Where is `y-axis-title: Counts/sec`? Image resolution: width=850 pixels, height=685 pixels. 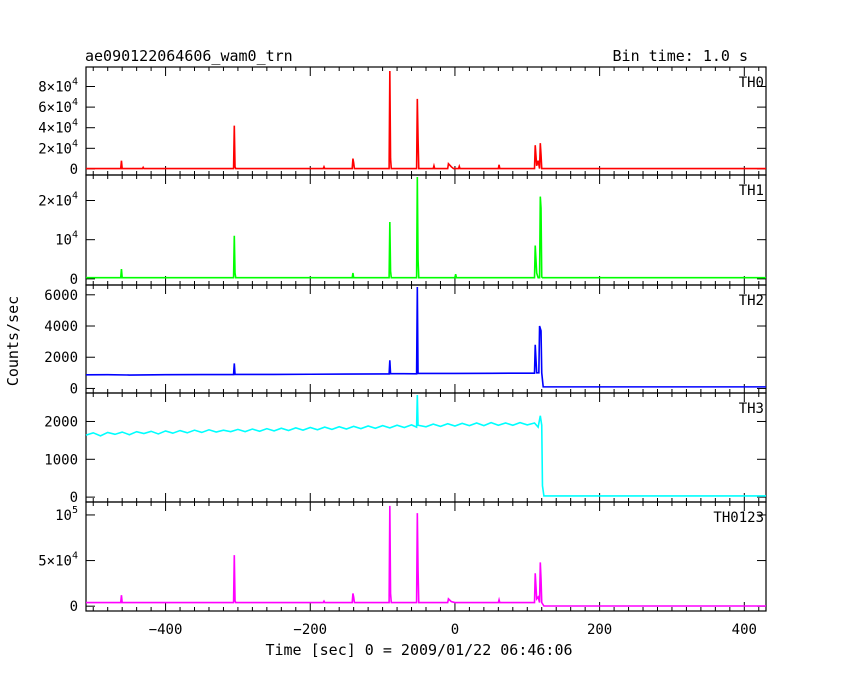 y-axis-title: Counts/sec is located at coordinates (13, 341).